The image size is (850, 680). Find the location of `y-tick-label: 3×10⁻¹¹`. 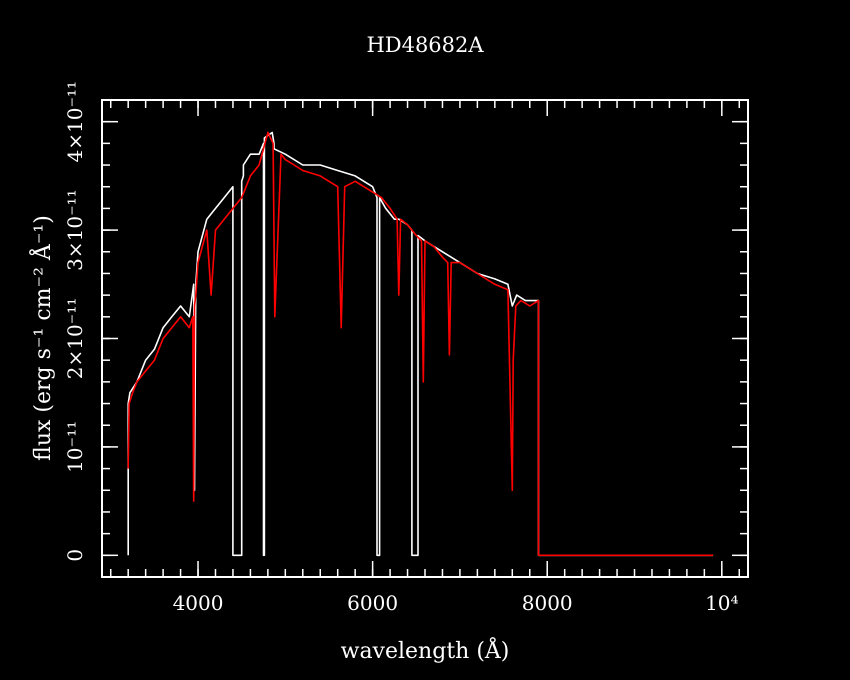

y-tick-label: 3×10⁻¹¹ is located at coordinates (75, 230).